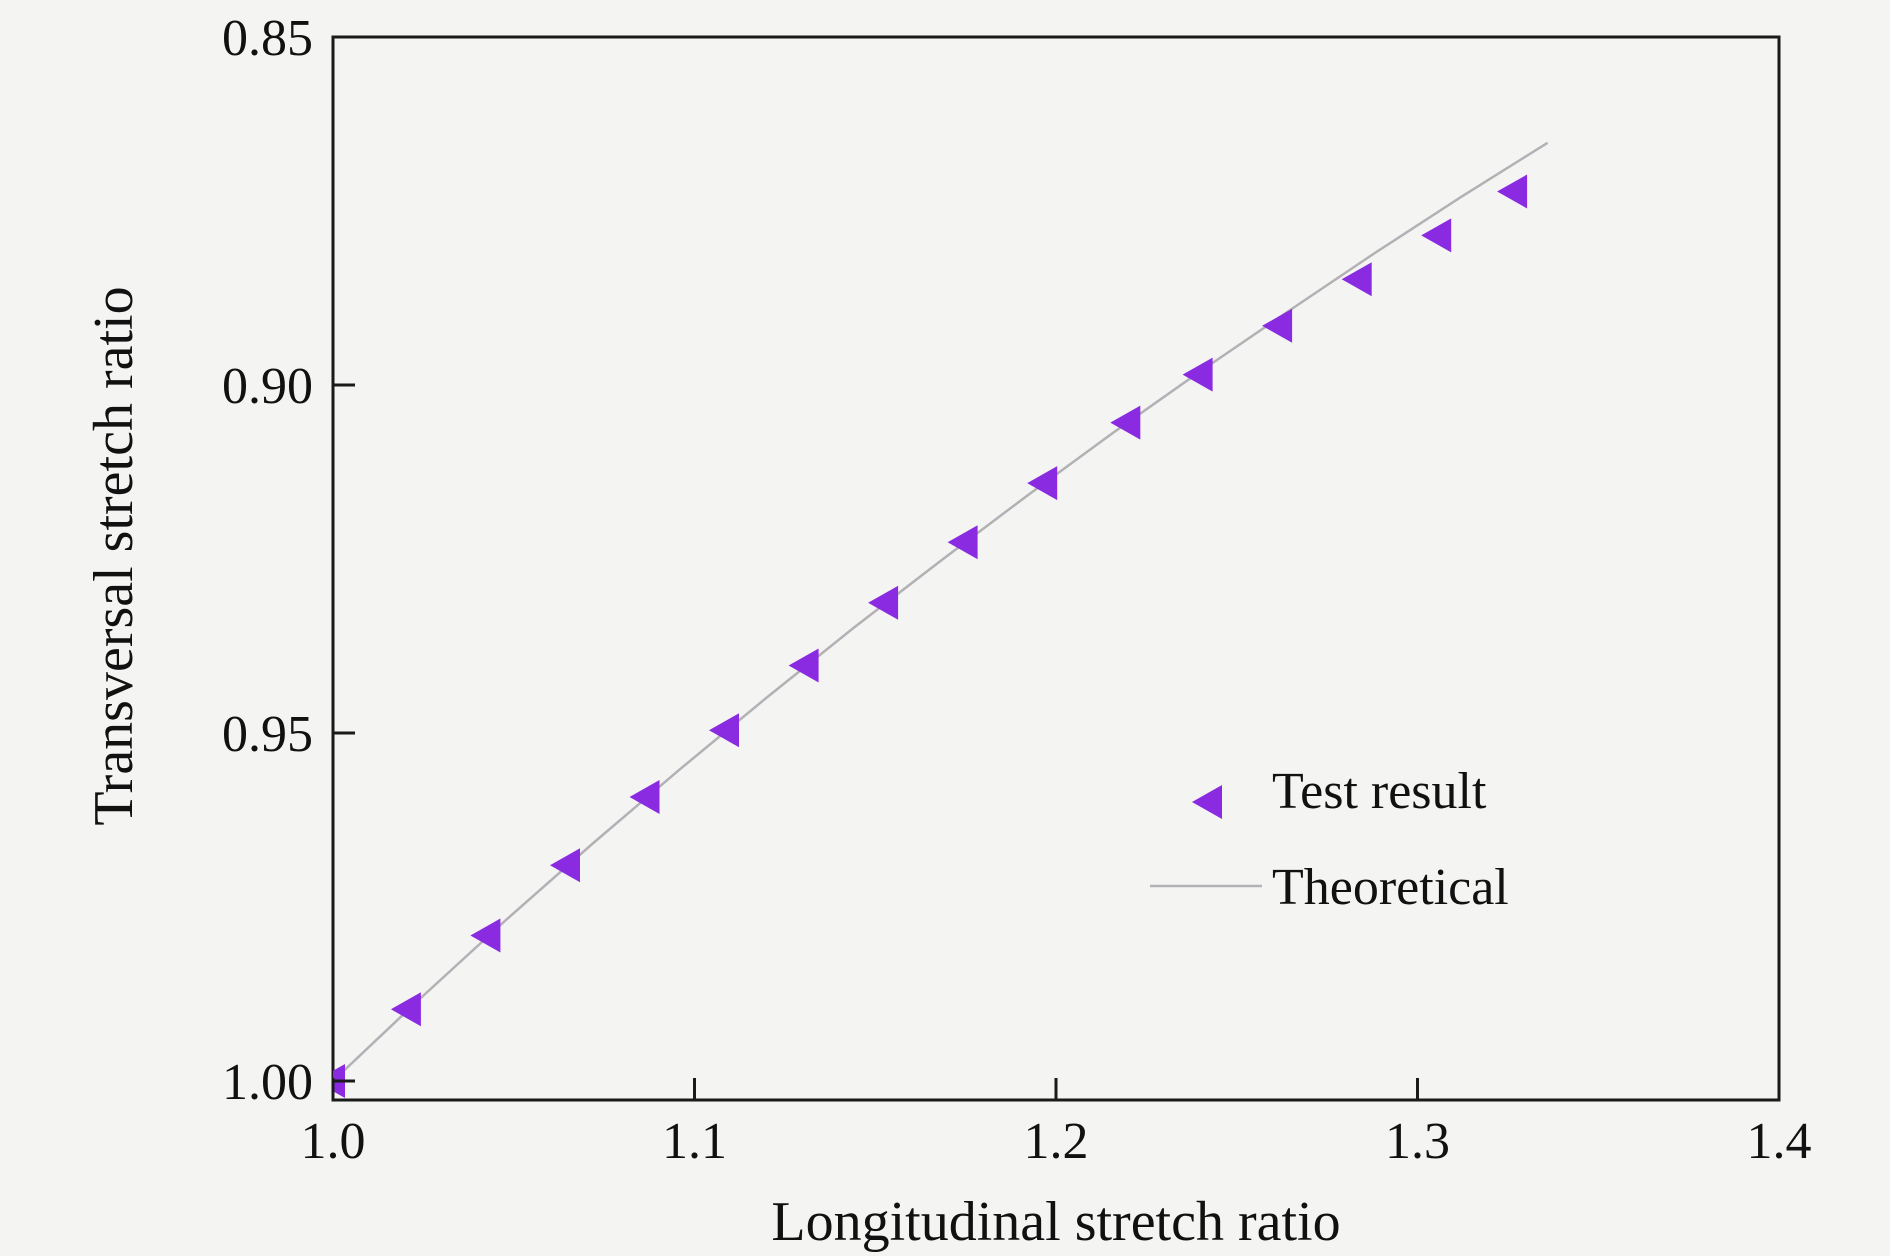  What do you see at coordinates (1056, 1141) in the screenshot?
I see `x-tick-label: 1.2` at bounding box center [1056, 1141].